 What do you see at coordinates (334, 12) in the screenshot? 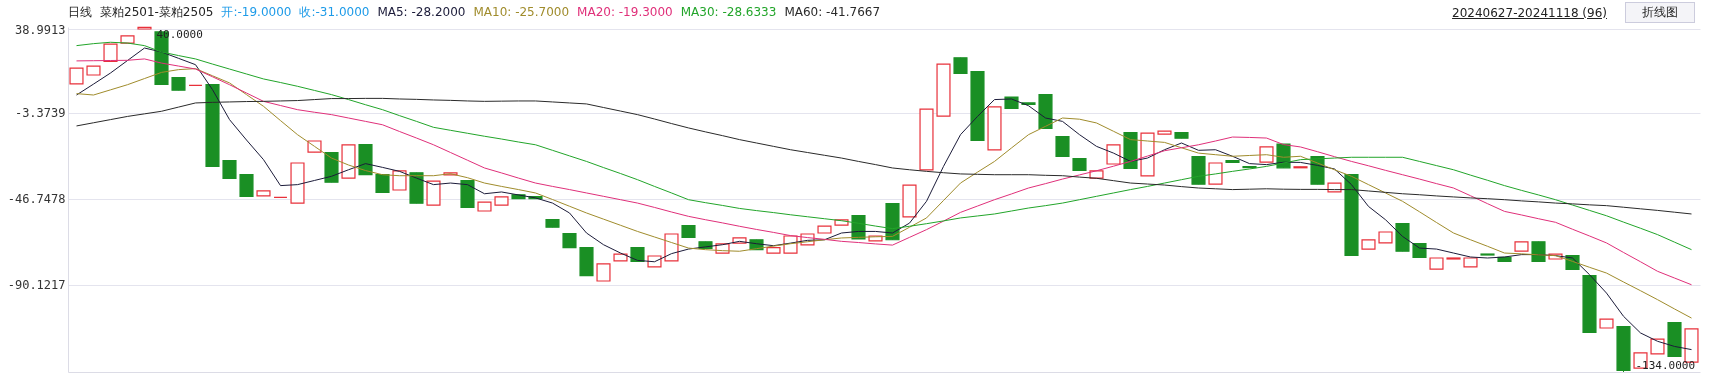
I see `text: 收:-31.0000` at bounding box center [334, 12].